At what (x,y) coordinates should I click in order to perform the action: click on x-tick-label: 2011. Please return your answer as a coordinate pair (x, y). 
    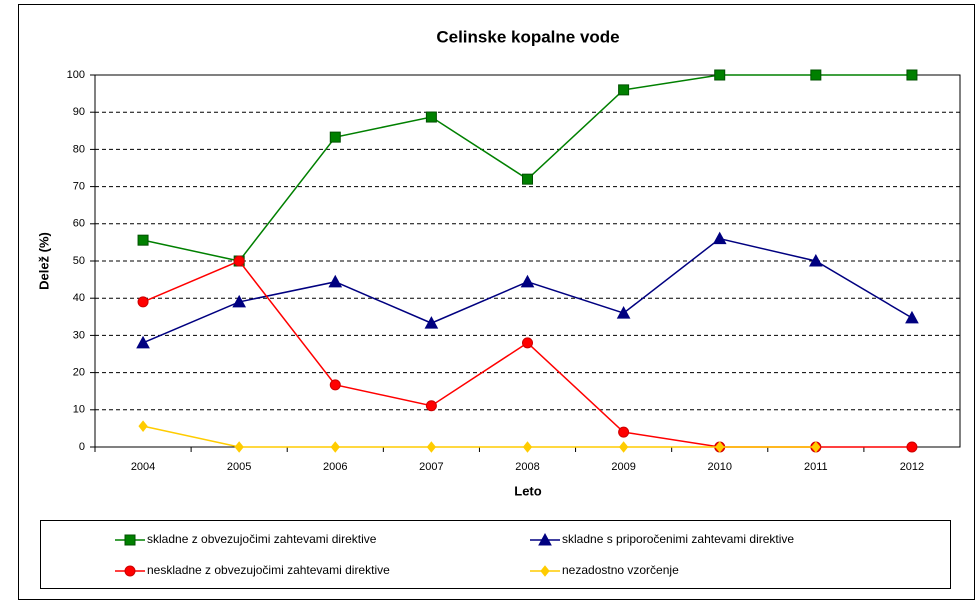
    Looking at the image, I should click on (816, 467).